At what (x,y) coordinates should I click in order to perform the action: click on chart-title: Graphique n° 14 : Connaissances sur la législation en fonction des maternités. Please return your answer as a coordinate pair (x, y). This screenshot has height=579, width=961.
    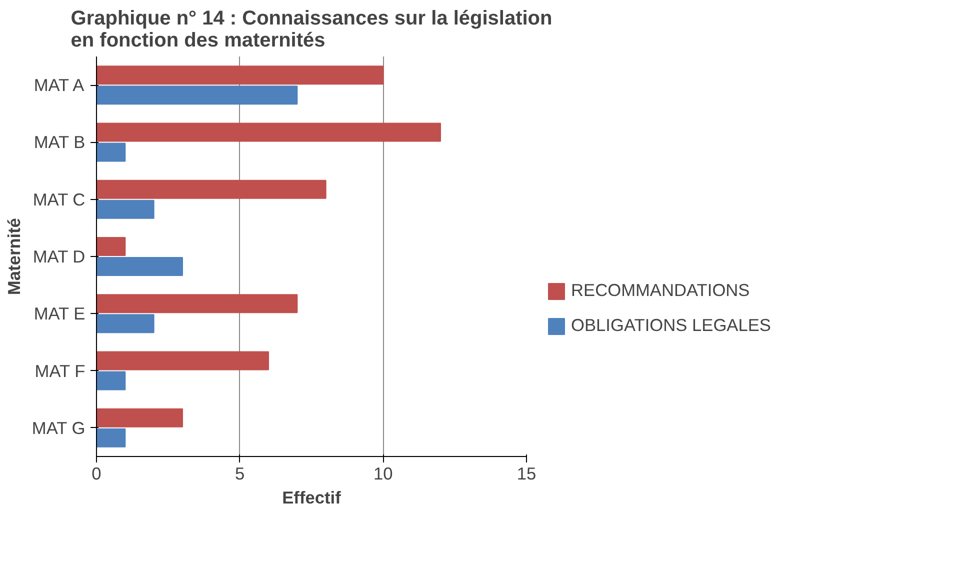
    Looking at the image, I should click on (311, 30).